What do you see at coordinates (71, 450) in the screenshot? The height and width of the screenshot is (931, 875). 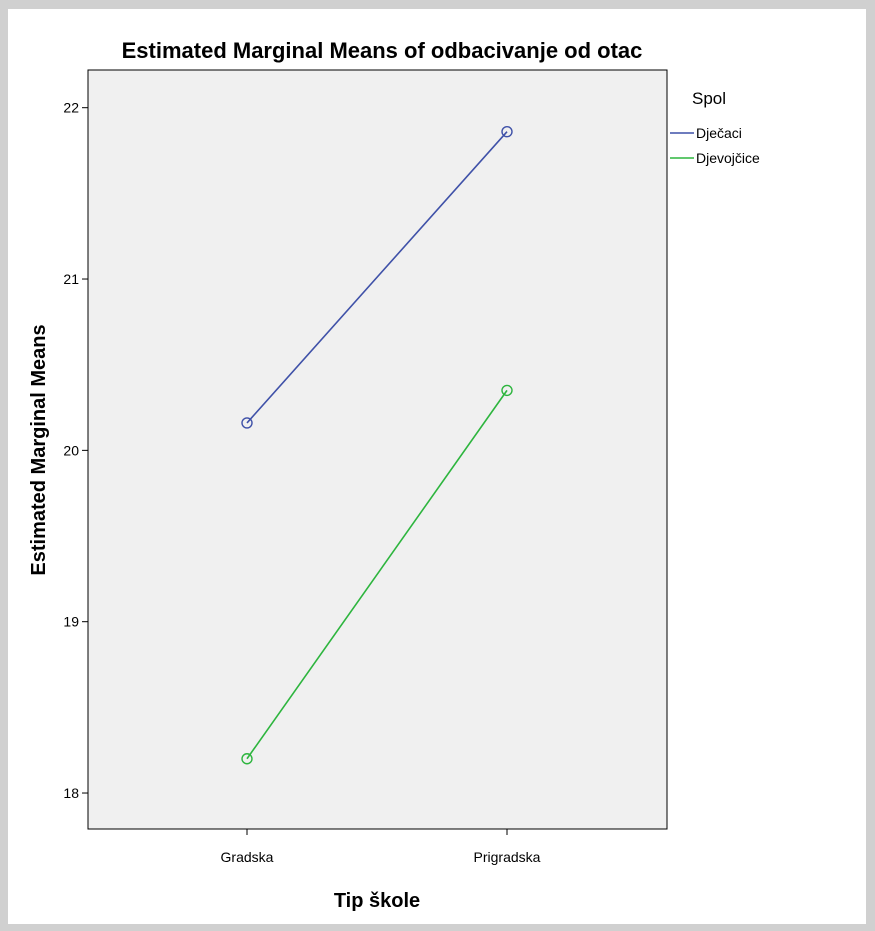 I see `y-tick-label: 20` at bounding box center [71, 450].